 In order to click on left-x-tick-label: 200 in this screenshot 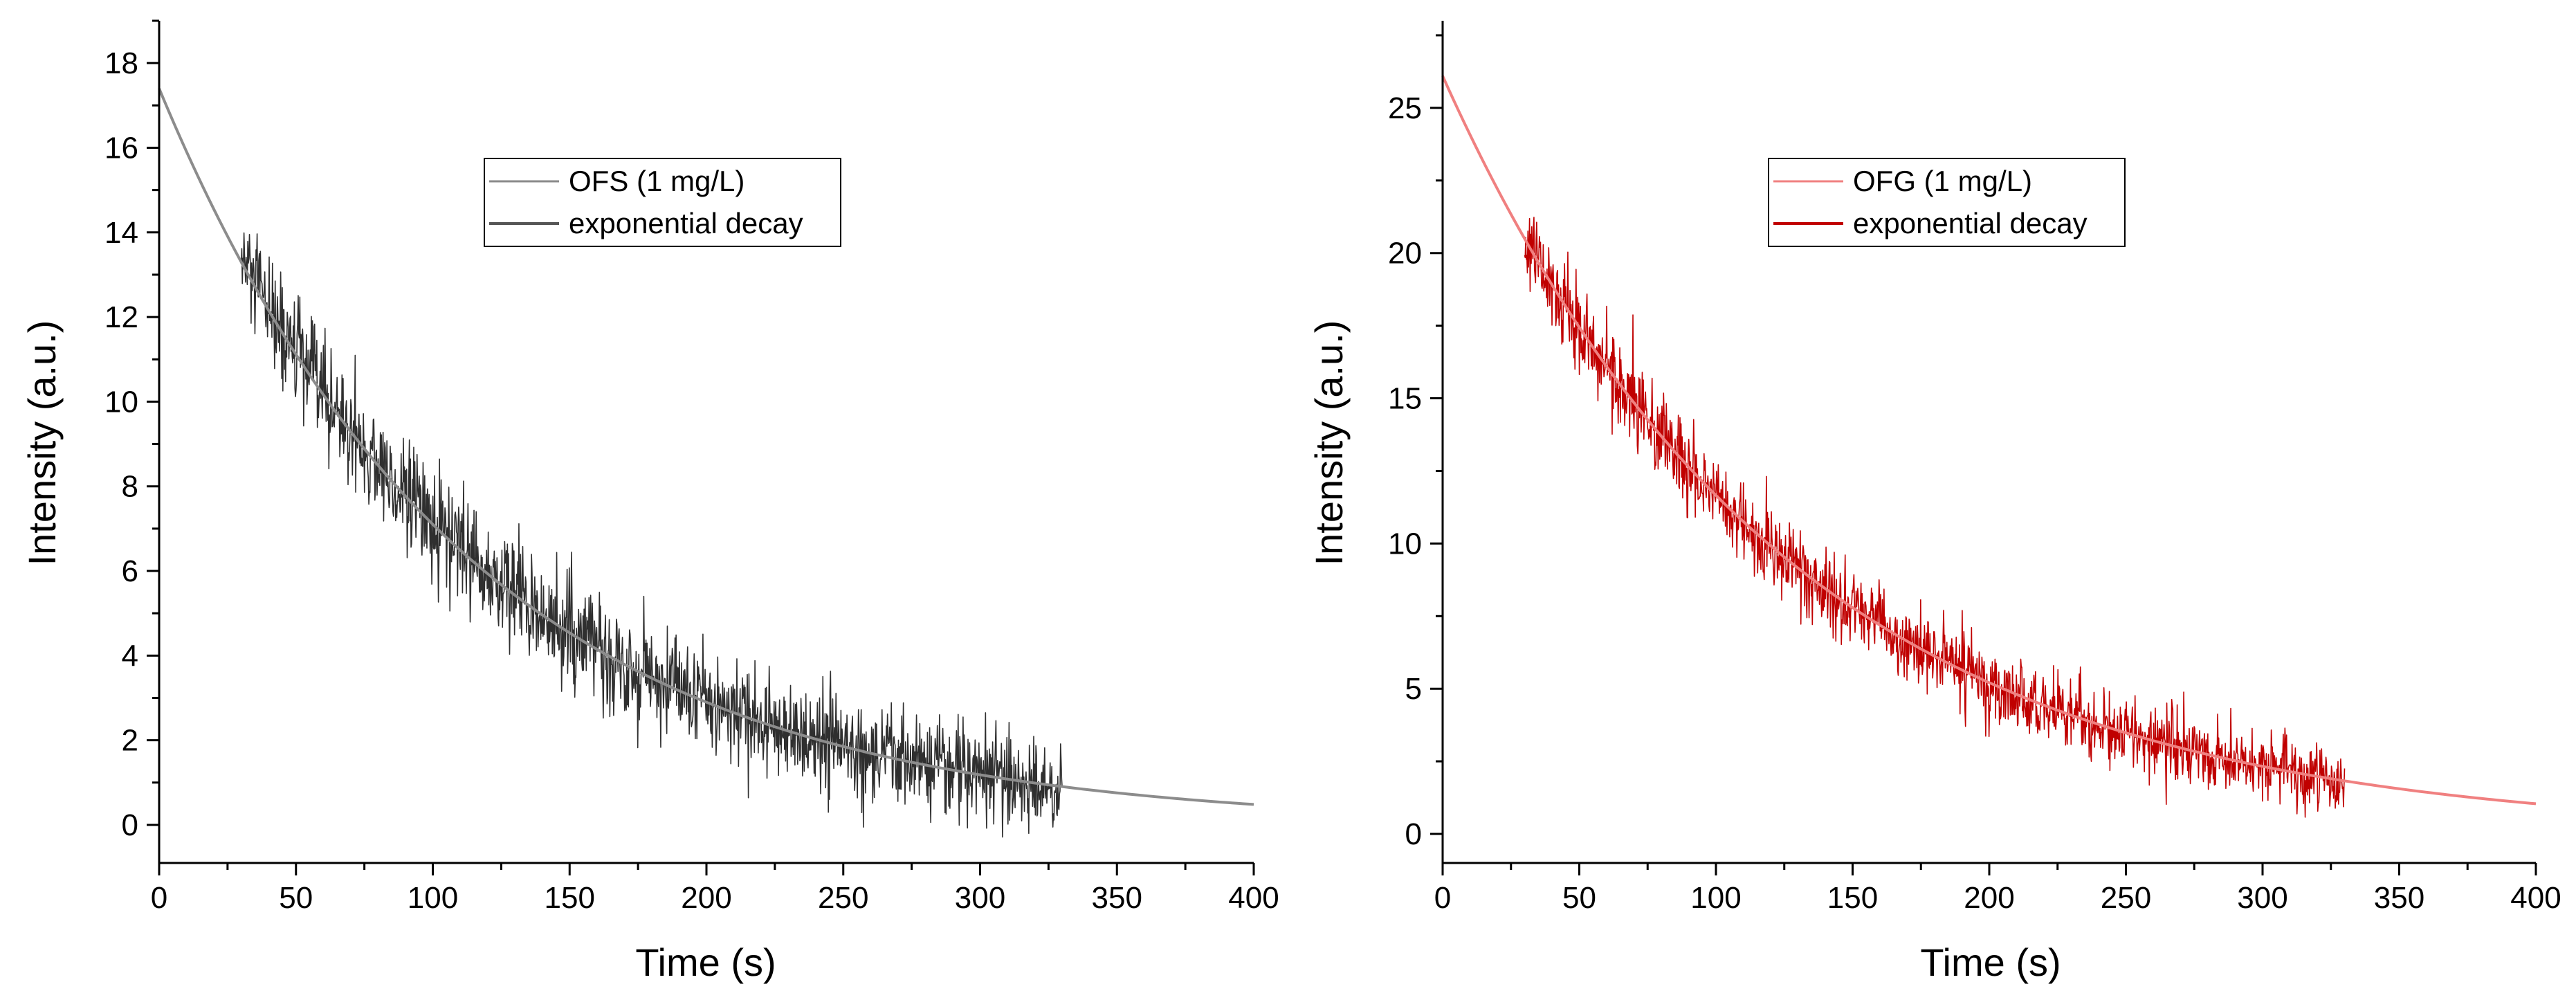, I will do `click(706, 898)`.